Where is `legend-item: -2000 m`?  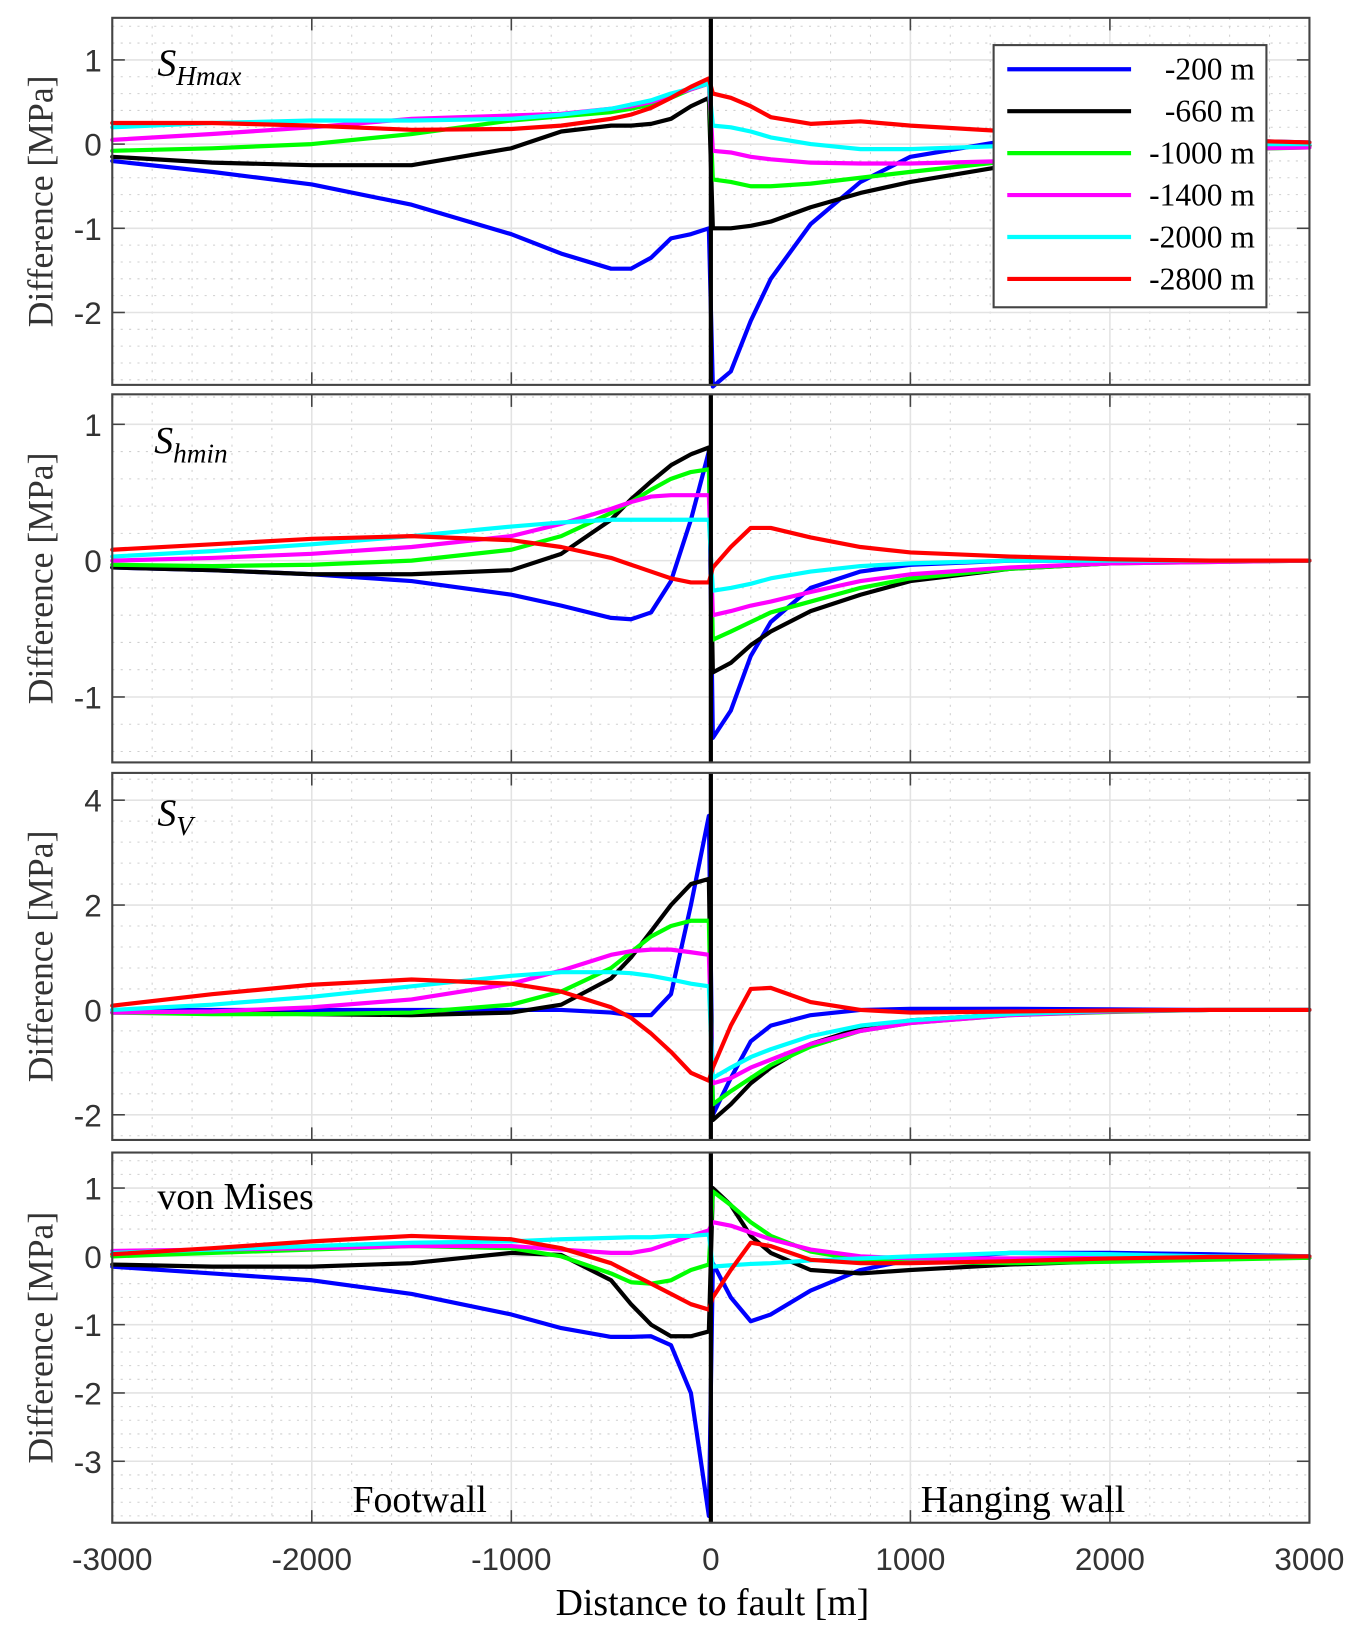
legend-item: -2000 m is located at coordinates (1131, 237).